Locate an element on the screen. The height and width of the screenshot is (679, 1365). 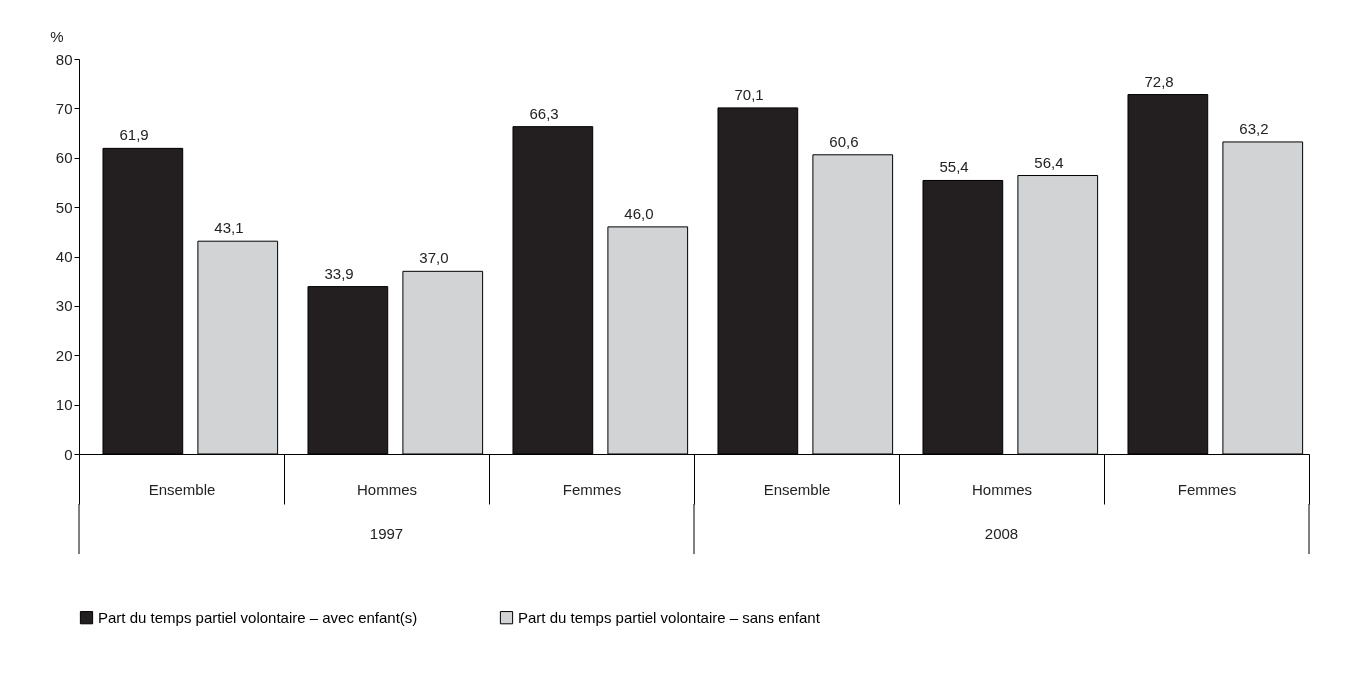
data-label: 55,4 is located at coordinates (954, 167).